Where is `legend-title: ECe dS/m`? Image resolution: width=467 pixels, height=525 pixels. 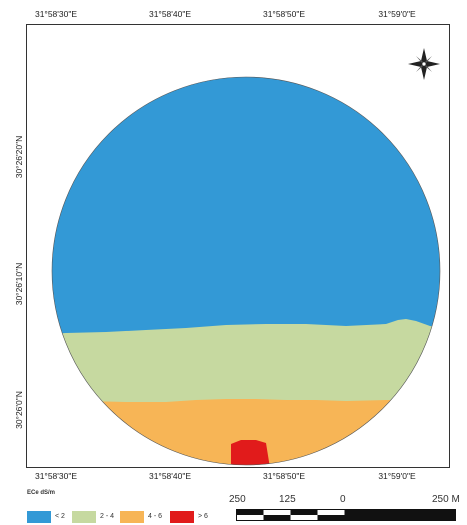 legend-title: ECe dS/m is located at coordinates (41, 493).